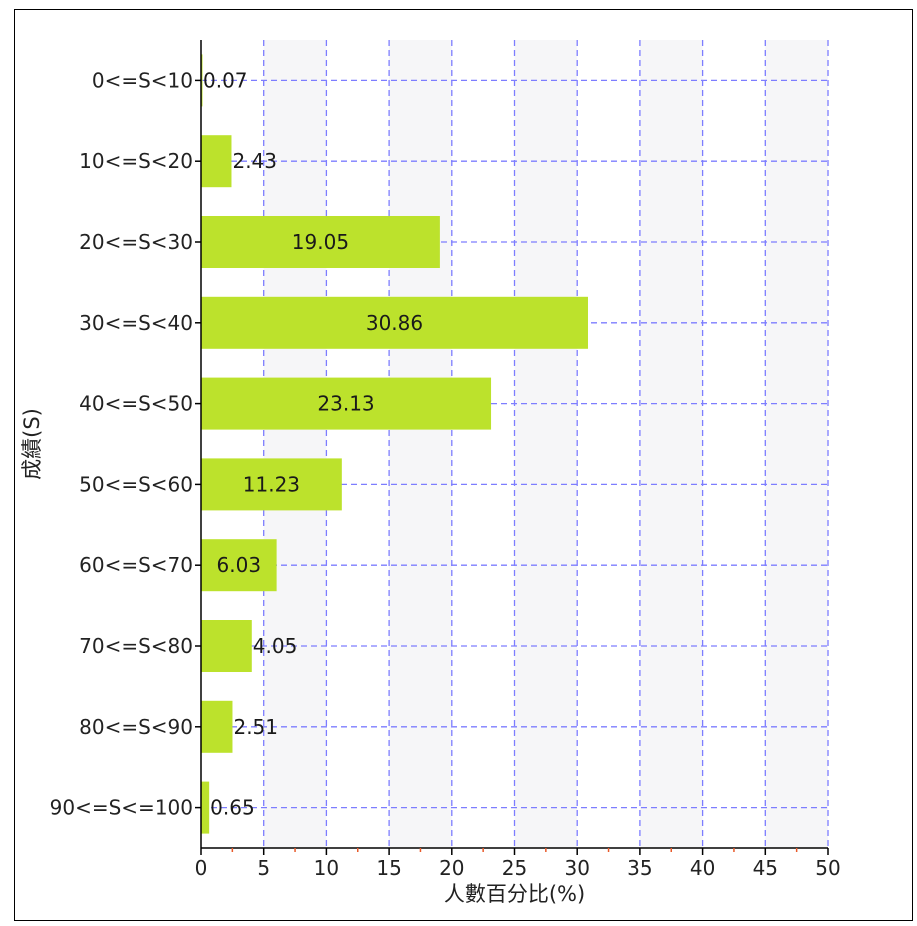  What do you see at coordinates (765, 868) in the screenshot?
I see `x-tick-label: 45` at bounding box center [765, 868].